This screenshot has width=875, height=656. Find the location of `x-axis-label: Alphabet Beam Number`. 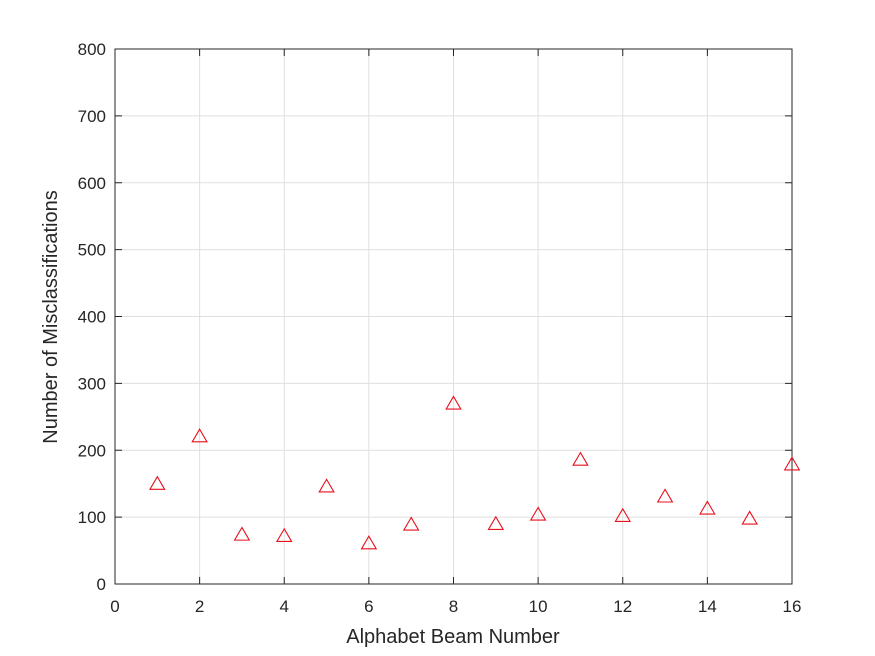

x-axis-label: Alphabet Beam Number is located at coordinates (453, 637).